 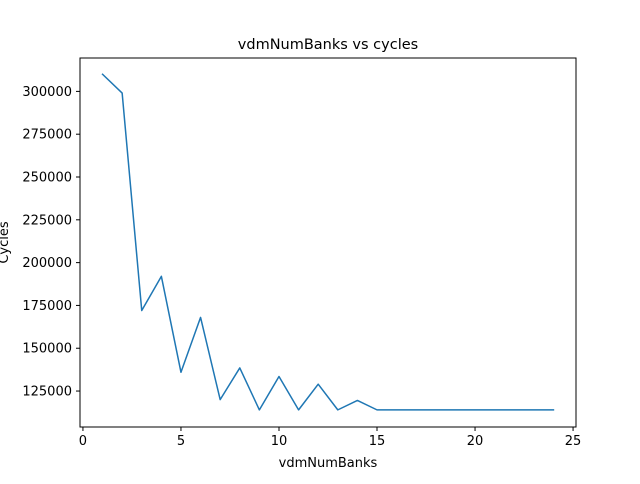 I want to click on y-tick-label: 275000, so click(x=47, y=135).